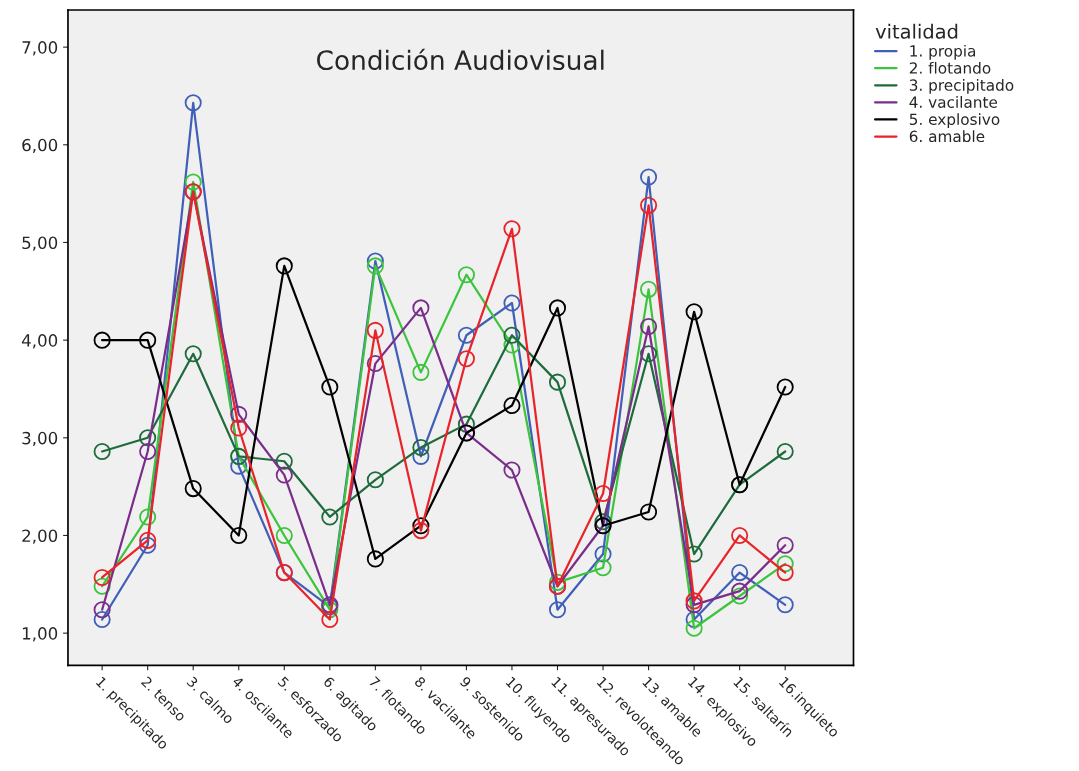 This screenshot has width=1079, height=771. What do you see at coordinates (460, 59) in the screenshot?
I see `text: Condición Audiovisual` at bounding box center [460, 59].